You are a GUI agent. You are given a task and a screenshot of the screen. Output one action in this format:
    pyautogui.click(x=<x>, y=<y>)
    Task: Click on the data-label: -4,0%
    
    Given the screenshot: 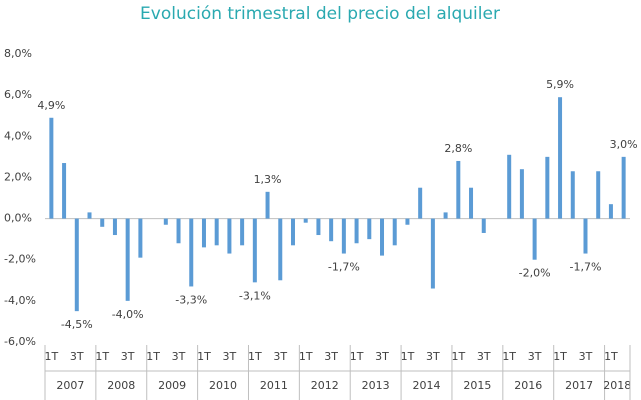 What is the action you would take?
    pyautogui.click(x=128, y=314)
    